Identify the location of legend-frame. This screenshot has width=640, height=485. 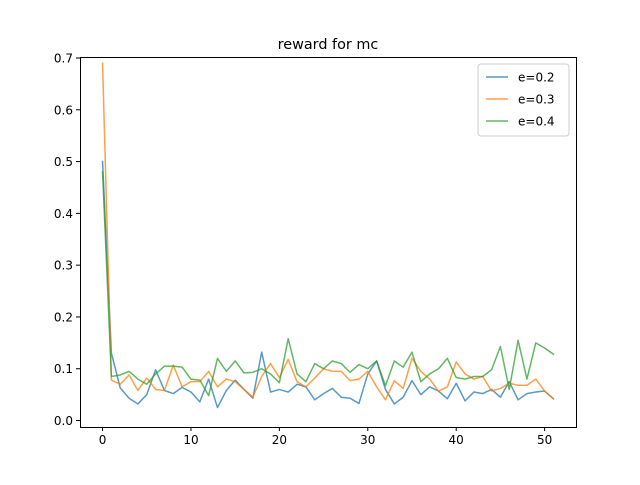
(523, 100).